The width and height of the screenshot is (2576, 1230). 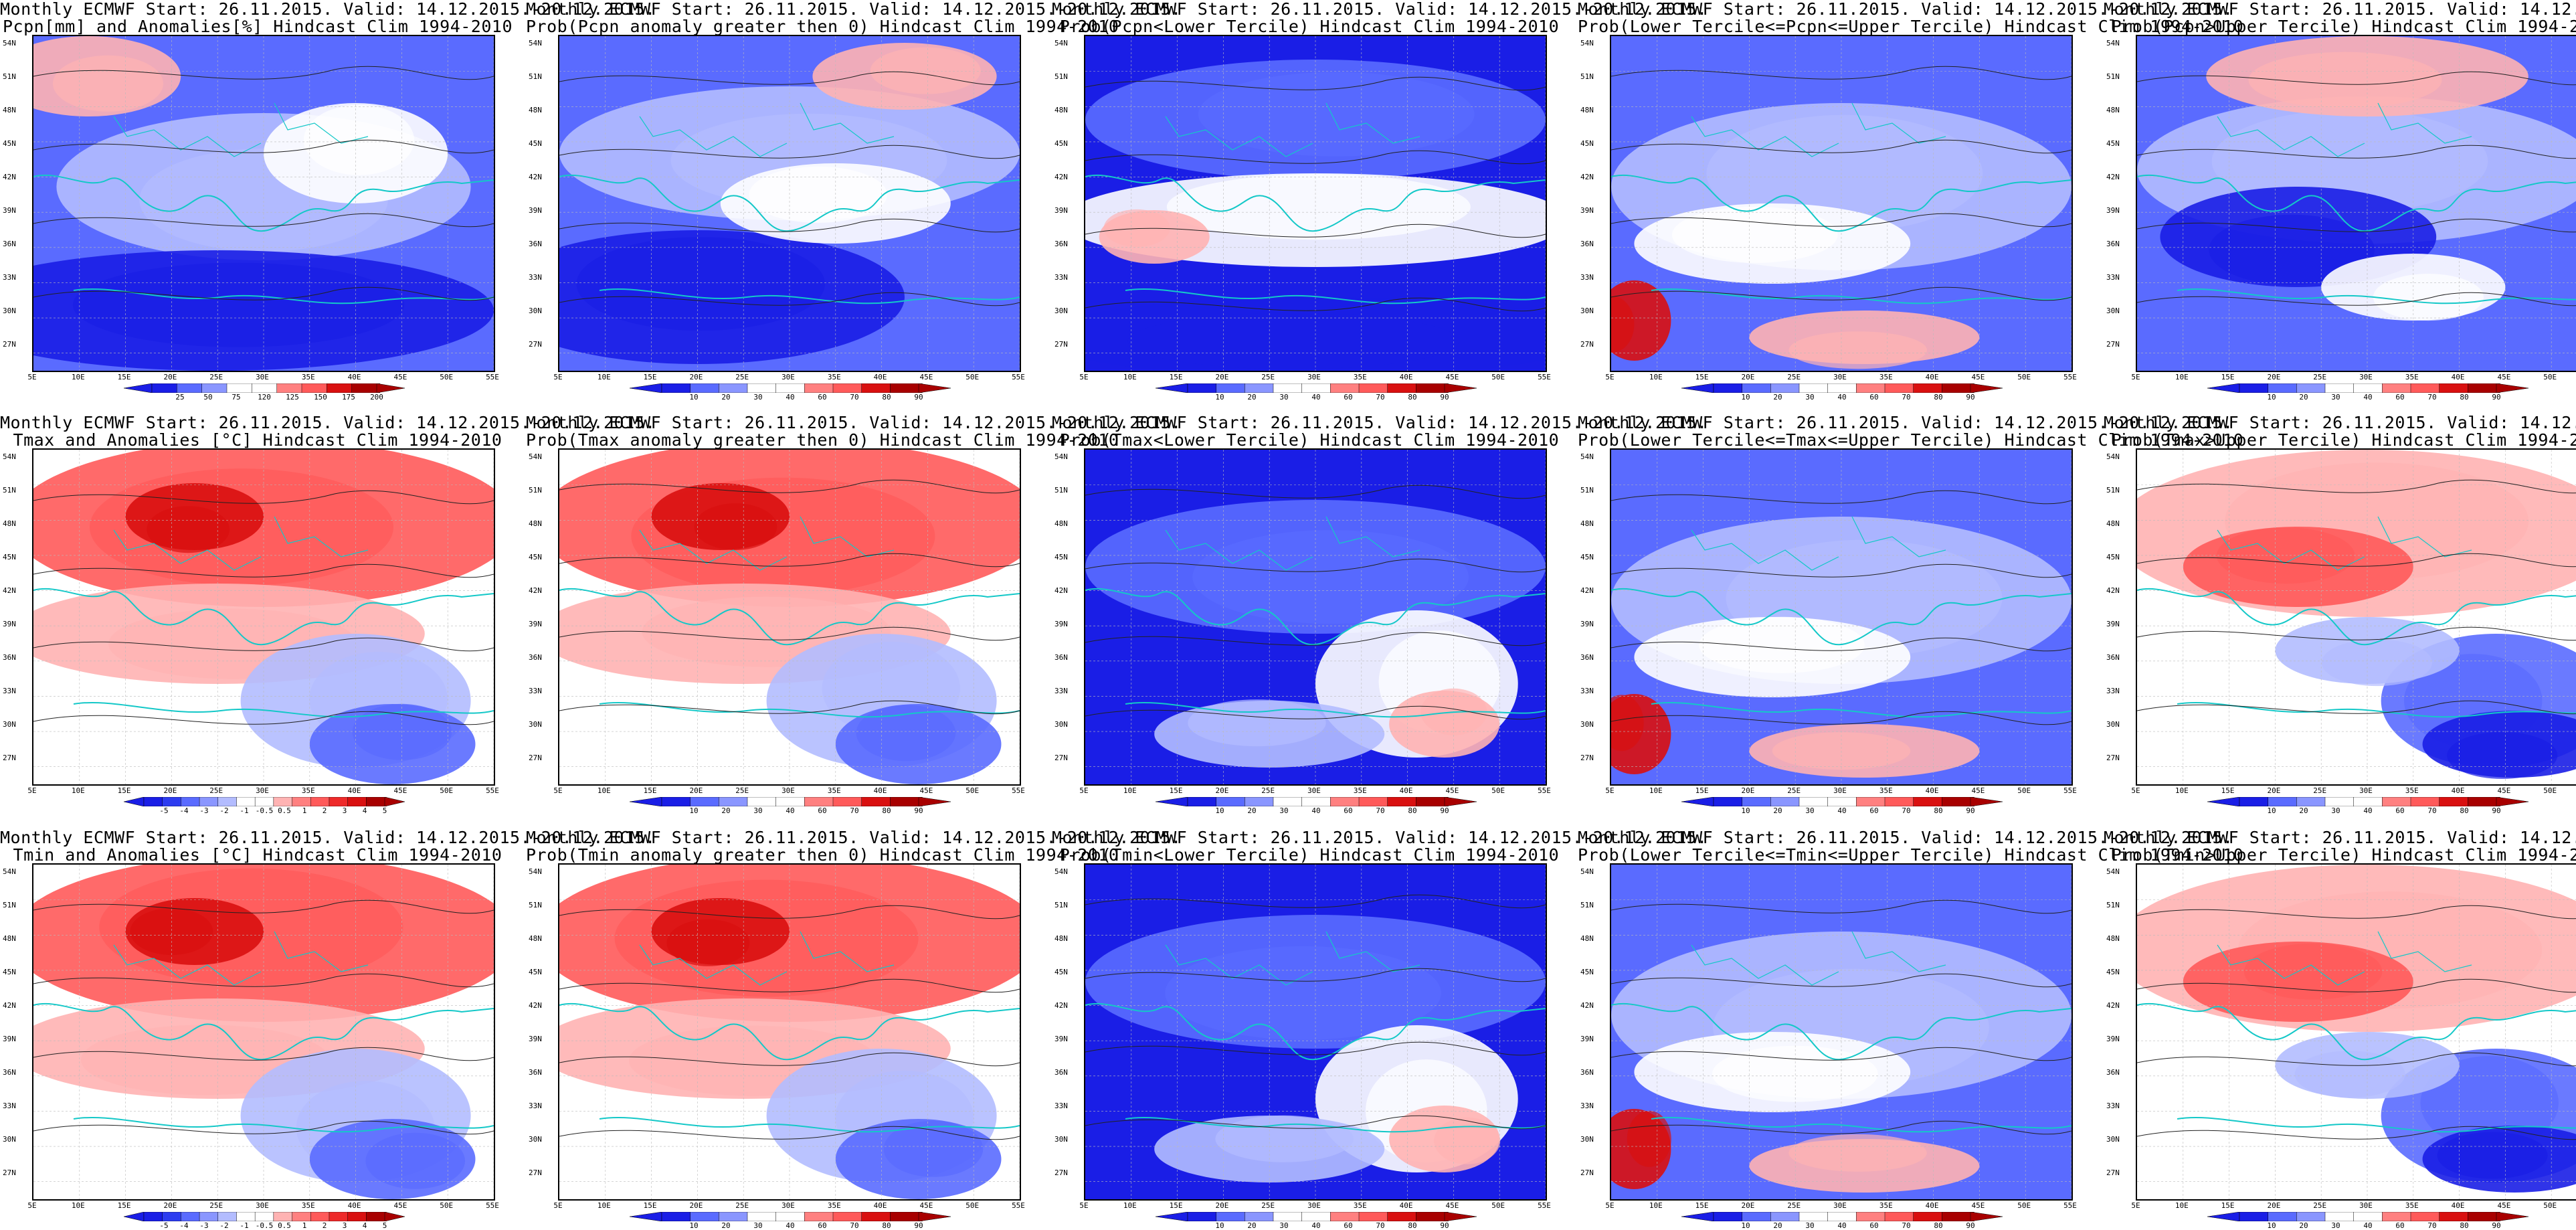 What do you see at coordinates (264, 1225) in the screenshot?
I see `colorbar-tick-label: -0.5` at bounding box center [264, 1225].